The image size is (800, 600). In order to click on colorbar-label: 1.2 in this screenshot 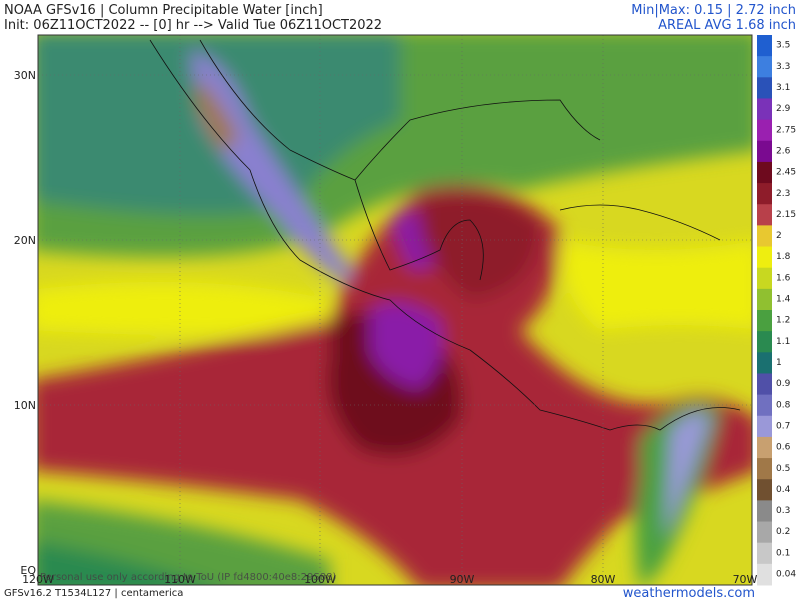, I will do `click(783, 321)`.